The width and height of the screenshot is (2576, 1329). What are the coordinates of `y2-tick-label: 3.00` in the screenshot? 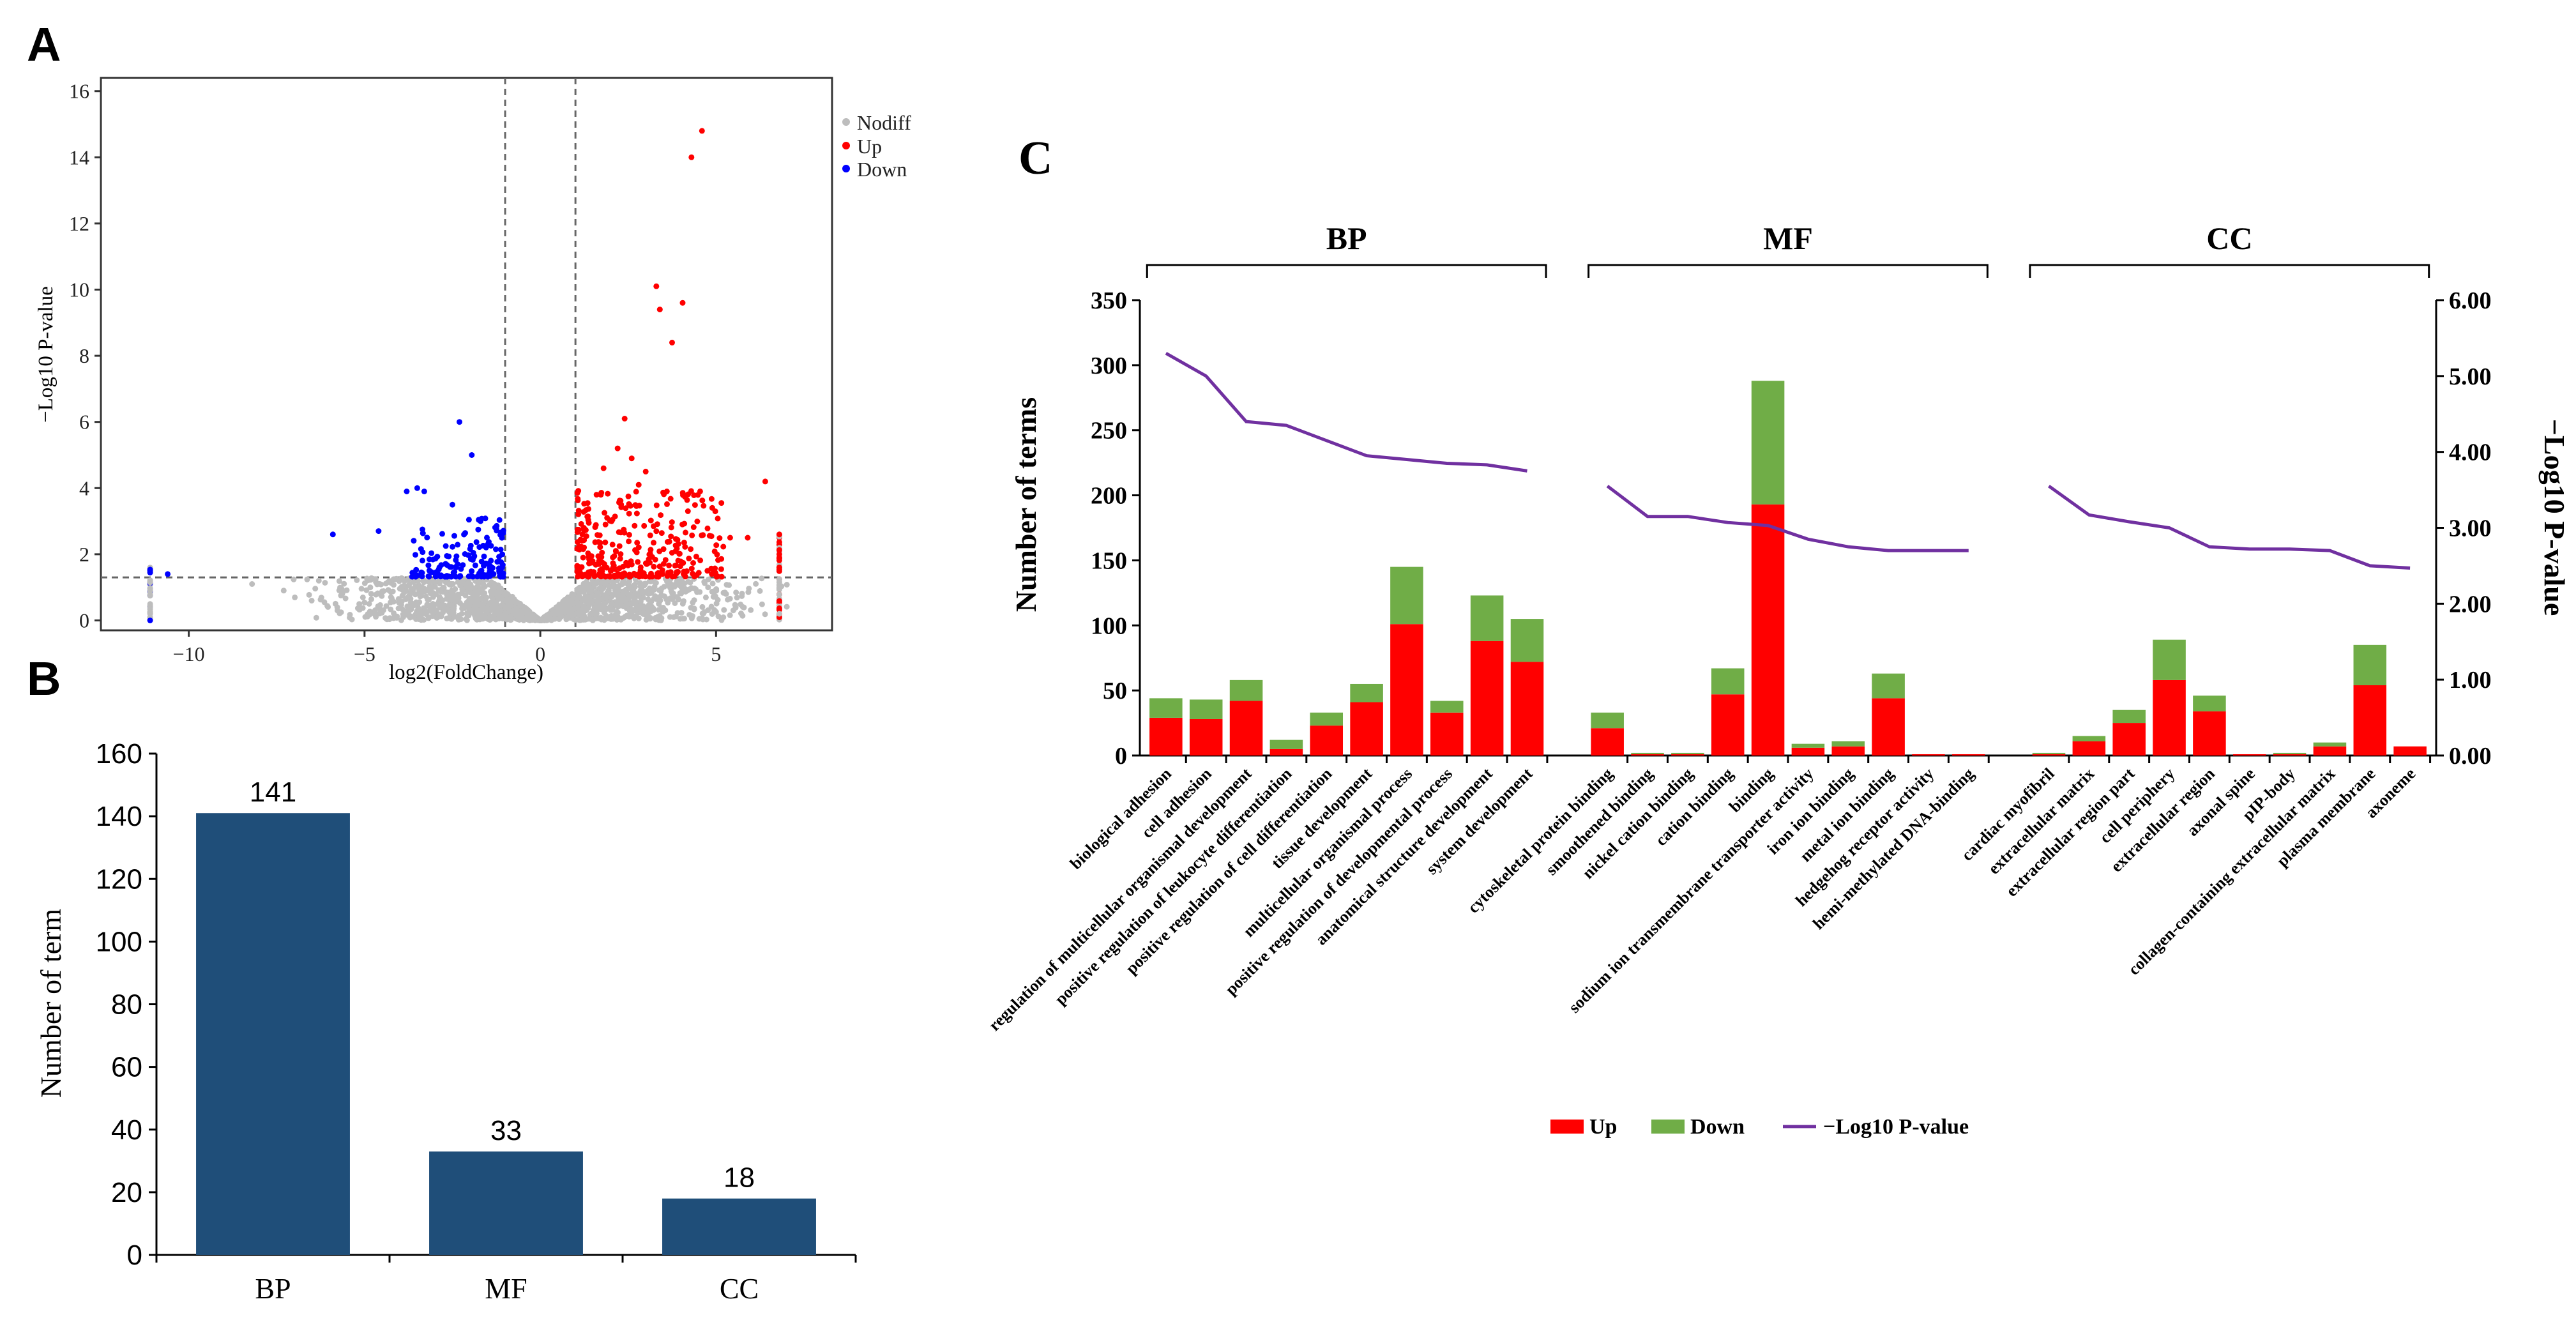 It's located at (2471, 528).